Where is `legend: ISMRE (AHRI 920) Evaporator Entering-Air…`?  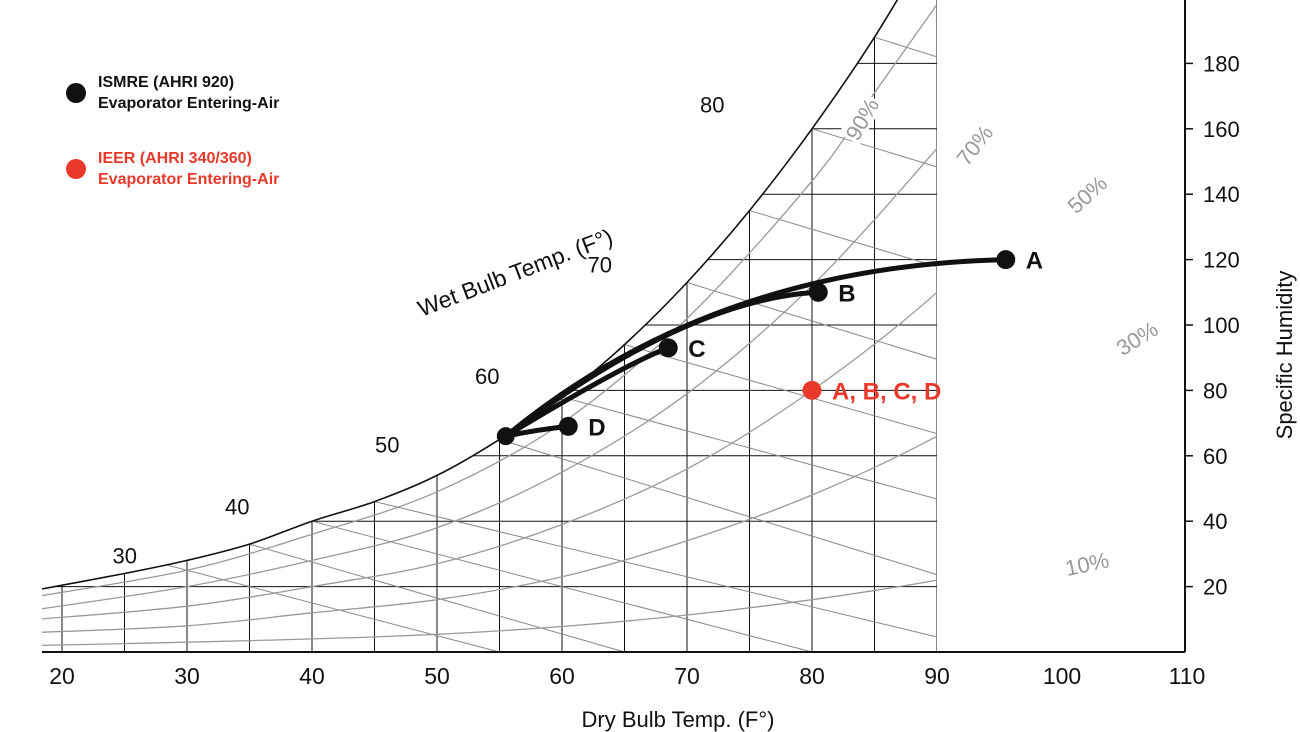 legend: ISMRE (AHRI 920) Evaporator Entering-Air… is located at coordinates (216, 148).